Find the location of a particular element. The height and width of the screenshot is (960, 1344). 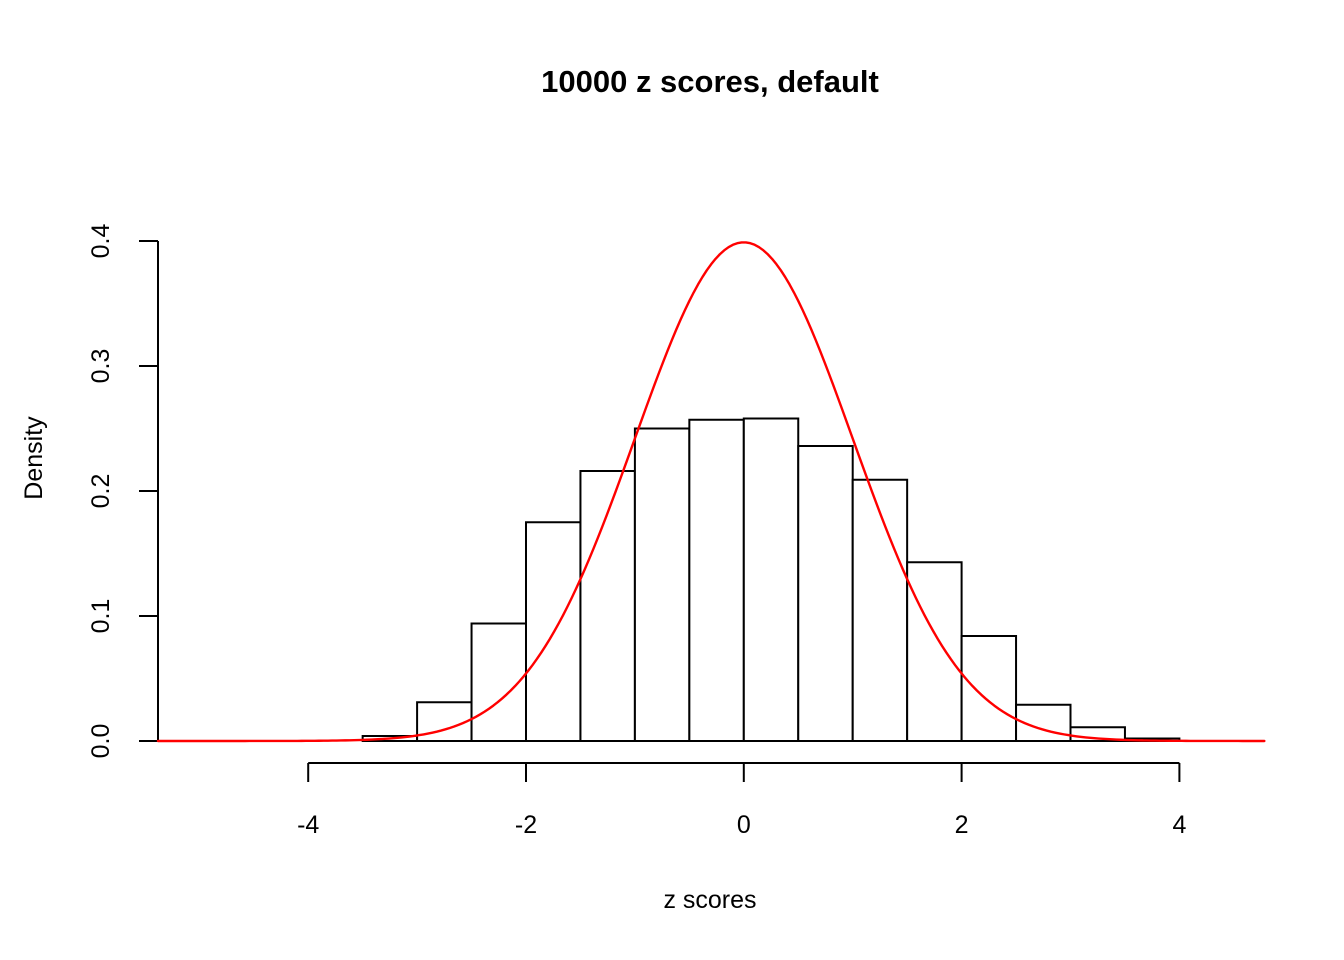

y-axis-label: Density is located at coordinates (34, 458).